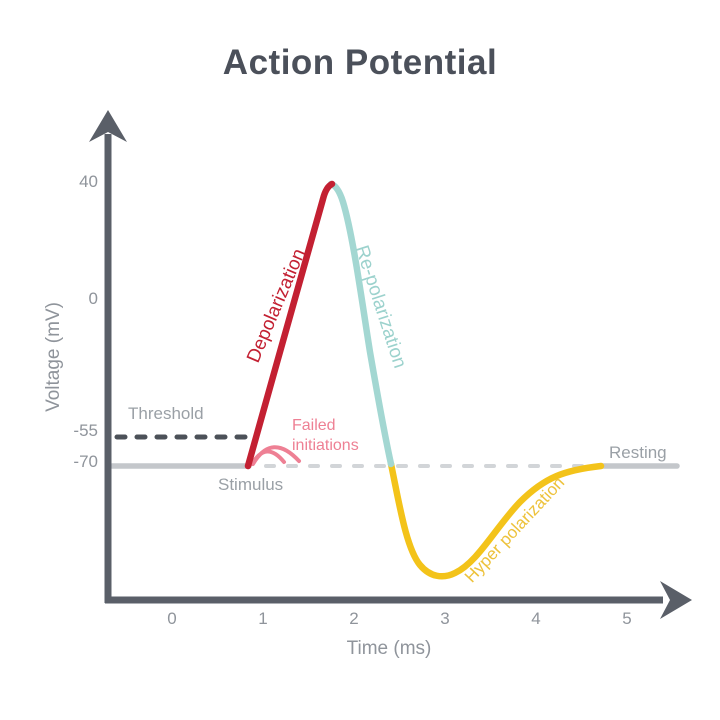  Describe the element at coordinates (536, 618) in the screenshot. I see `x-tick-4: 4` at that location.